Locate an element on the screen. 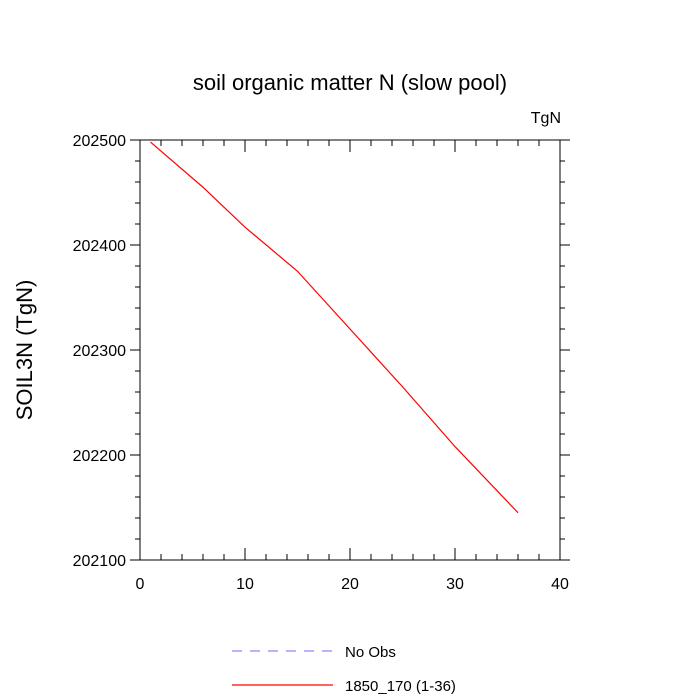 The width and height of the screenshot is (700, 700). x-tick-label: 10 is located at coordinates (245, 584).